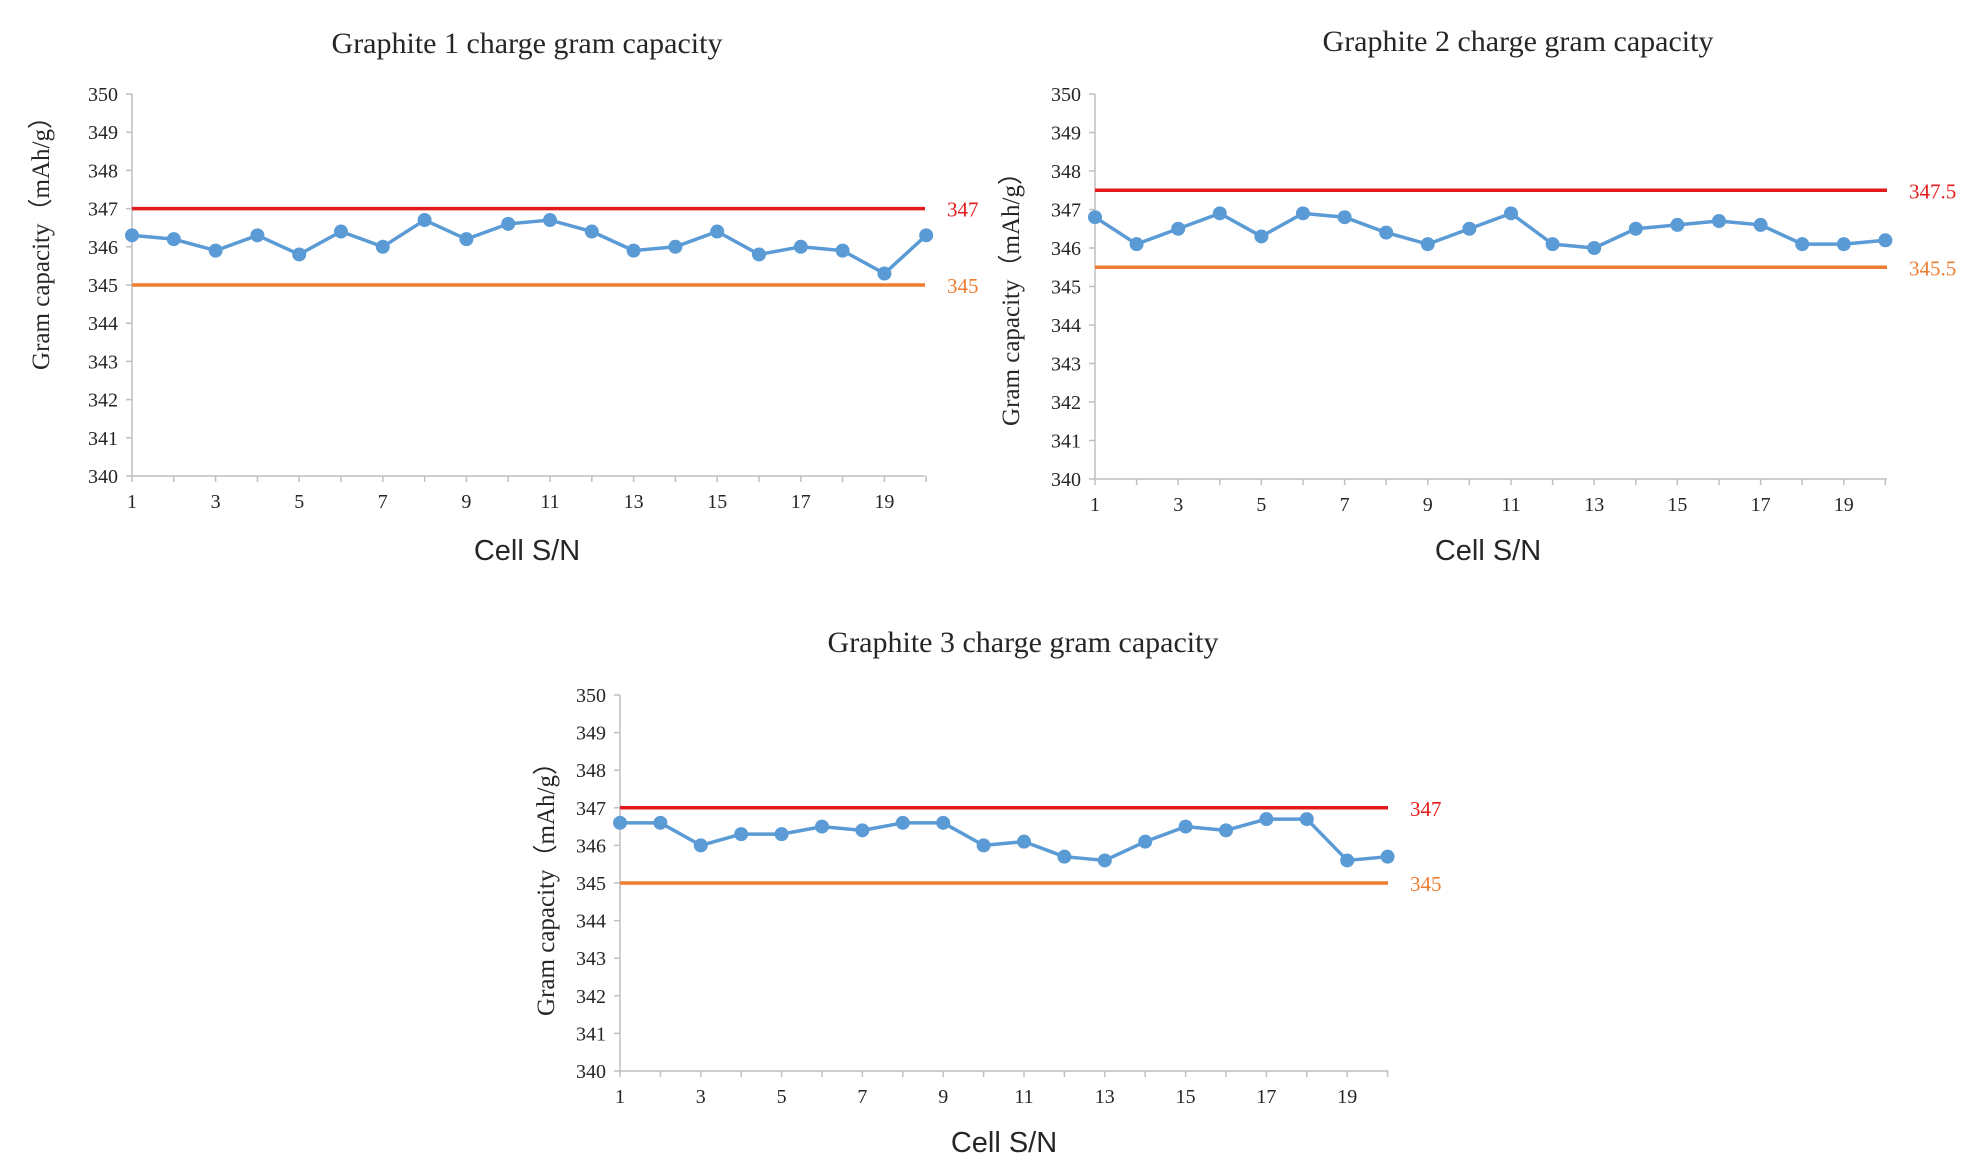  I want to click on chart-title: Graphite 2 charge gram capacity, so click(1518, 41).